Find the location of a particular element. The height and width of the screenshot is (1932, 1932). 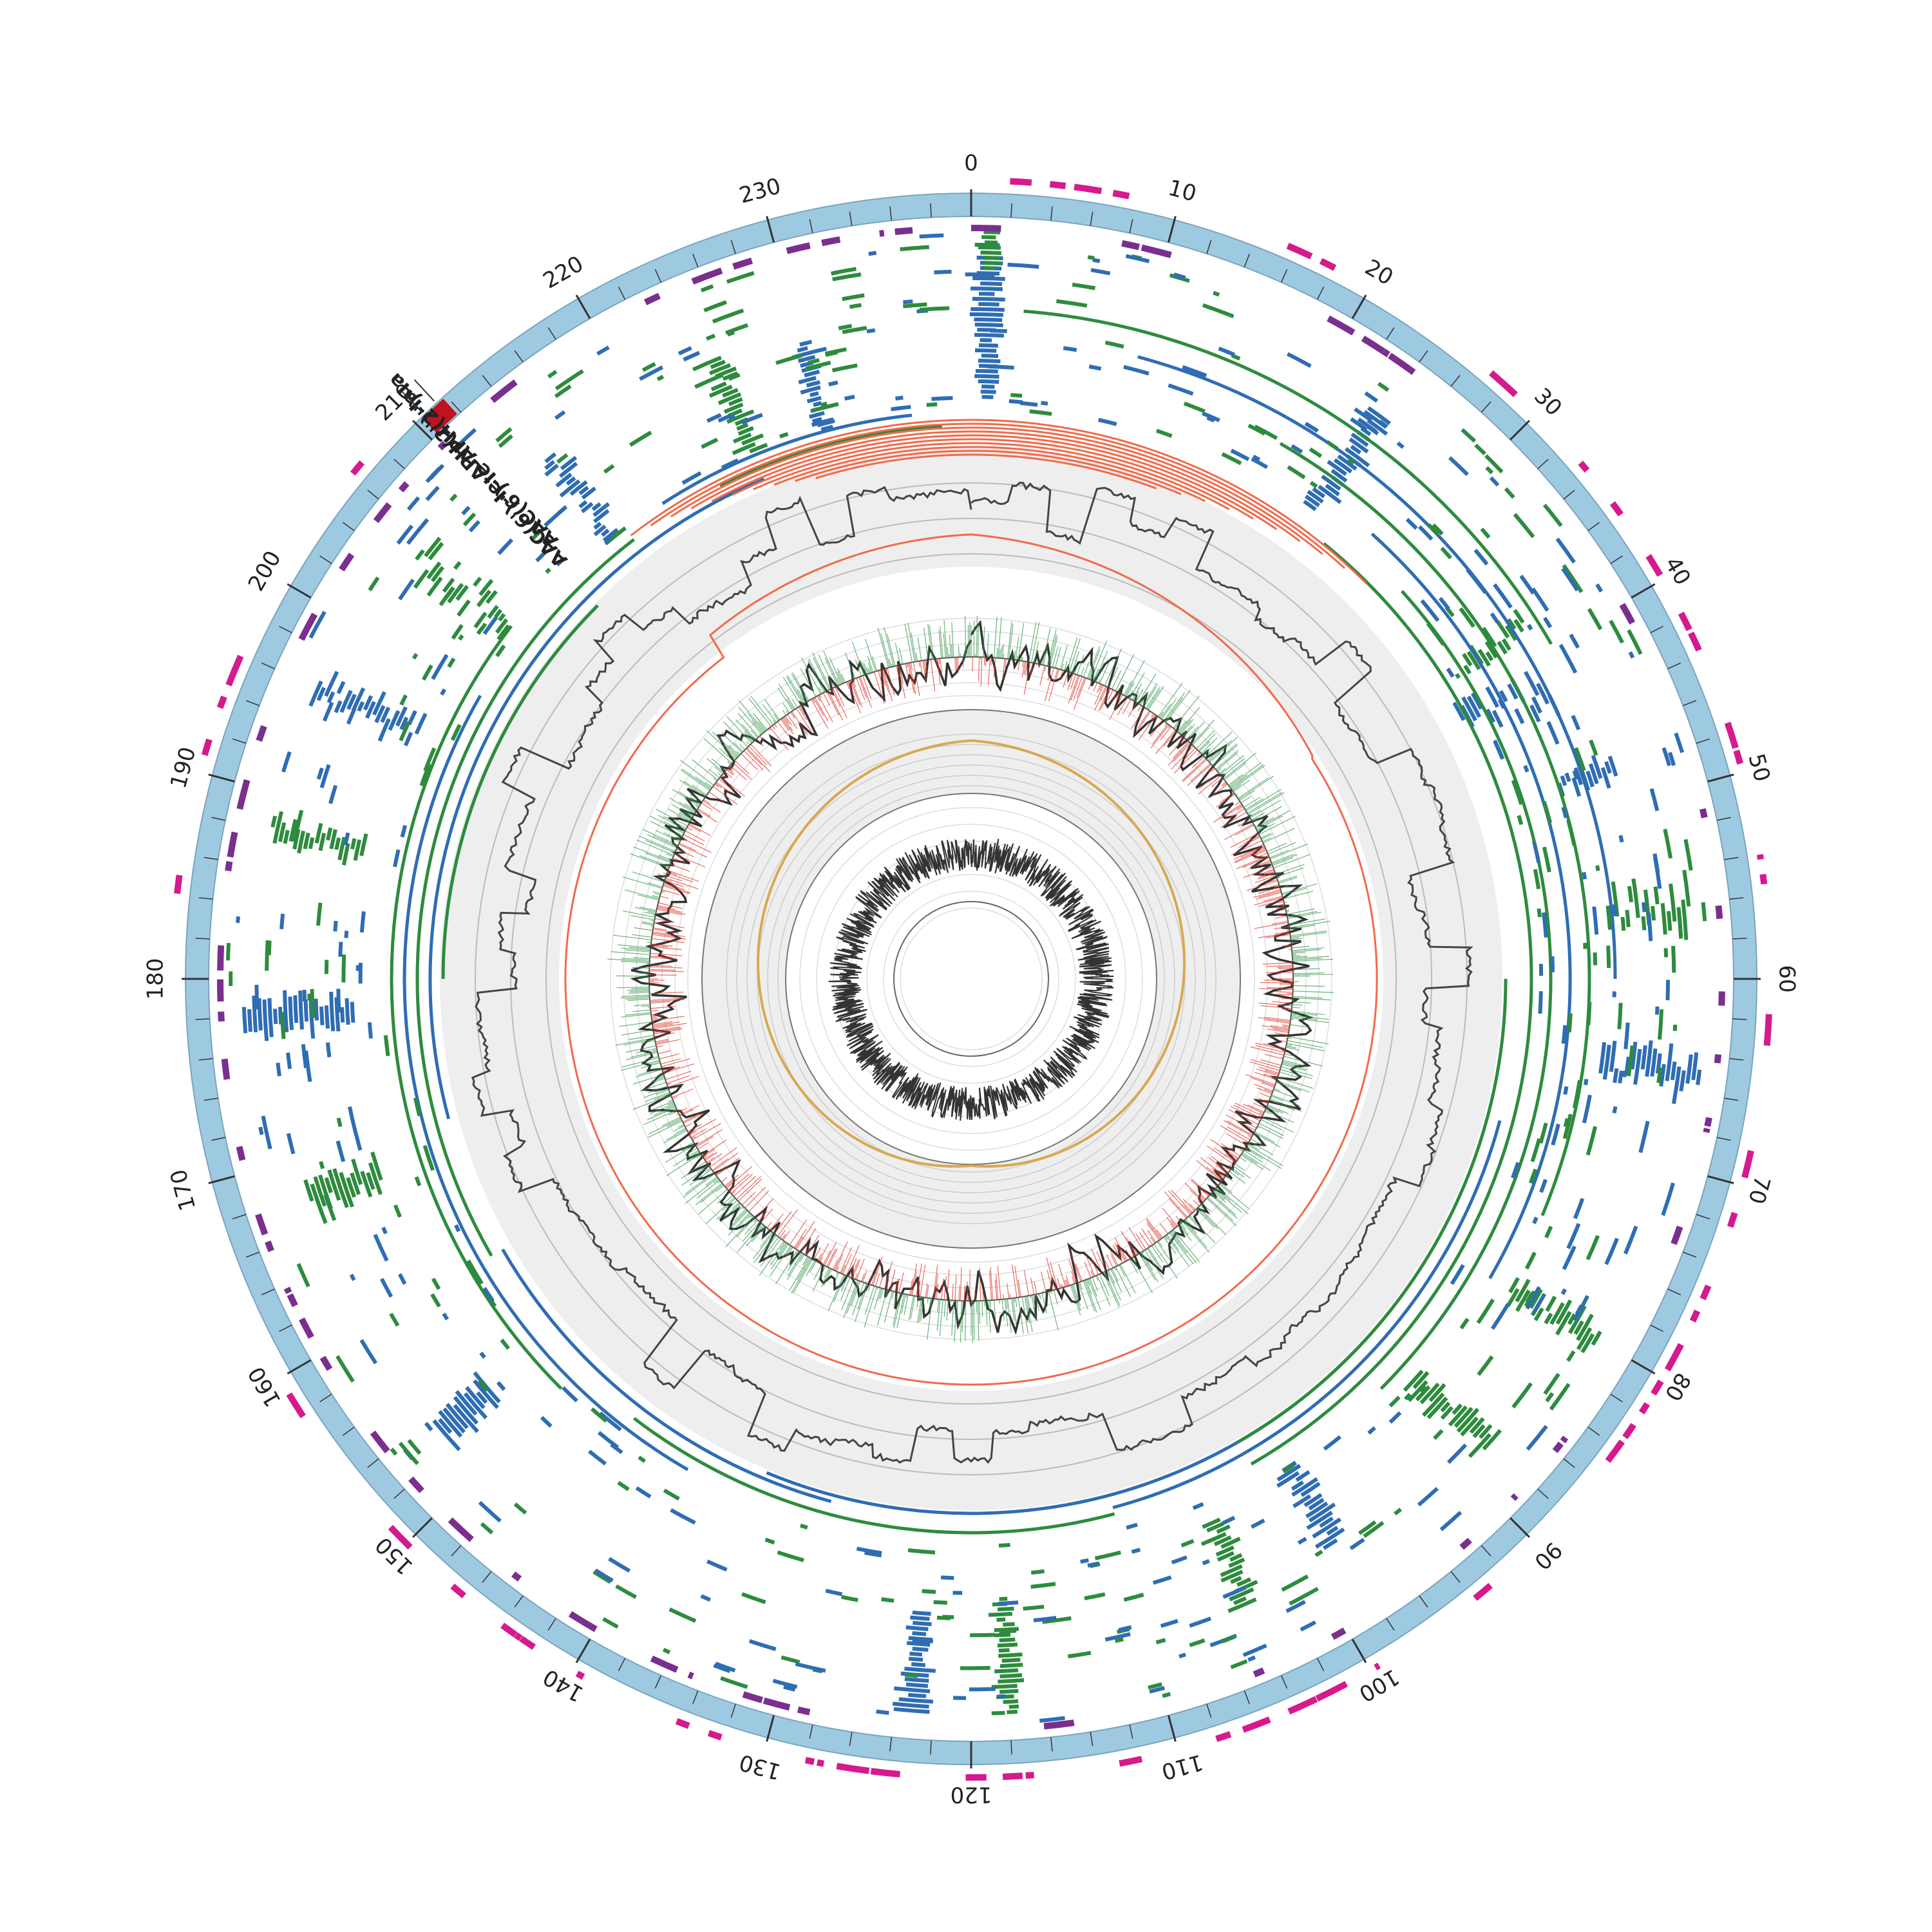

gc-skew-track is located at coordinates (971, 979).